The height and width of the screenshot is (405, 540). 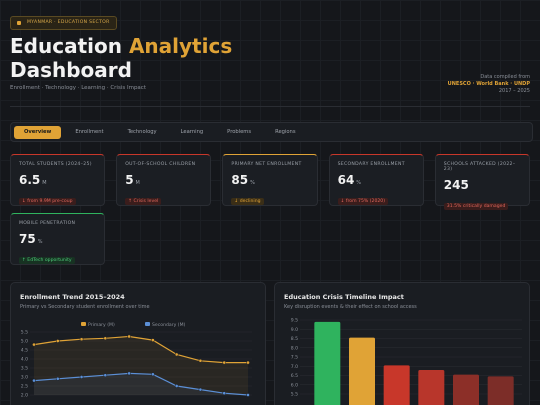 I want to click on chart-title: Education Crisis Timeline Impact, so click(x=344, y=297).